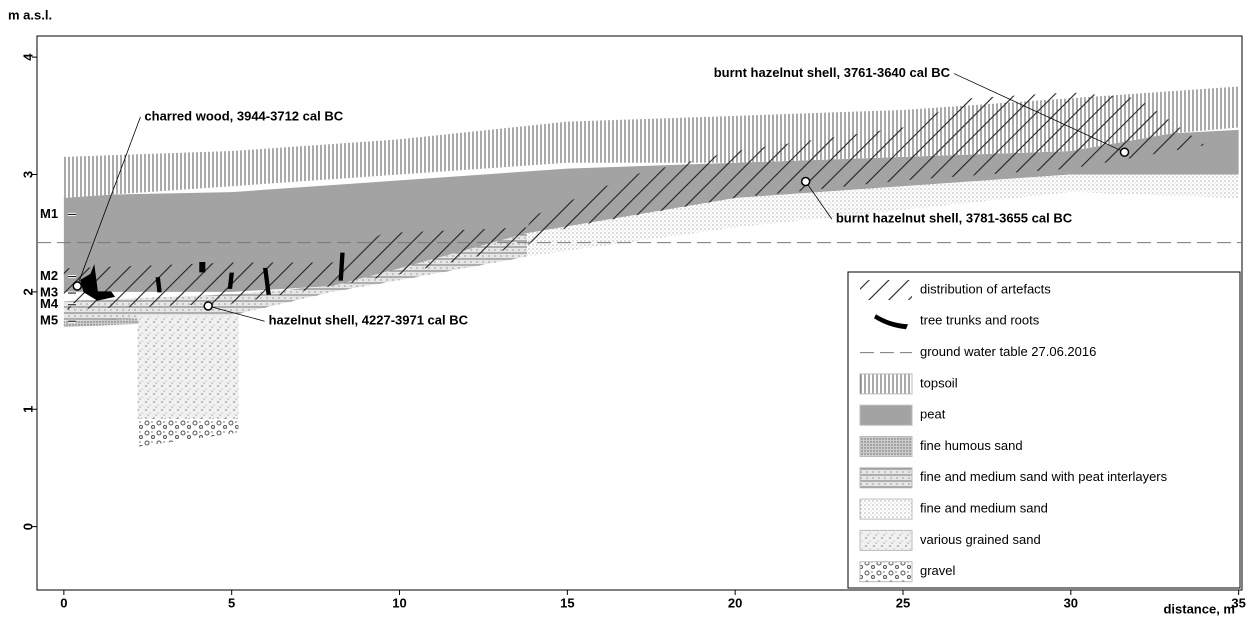 Image resolution: width=1248 pixels, height=625 pixels. I want to click on legend-label: fine and medium sand, so click(984, 508).